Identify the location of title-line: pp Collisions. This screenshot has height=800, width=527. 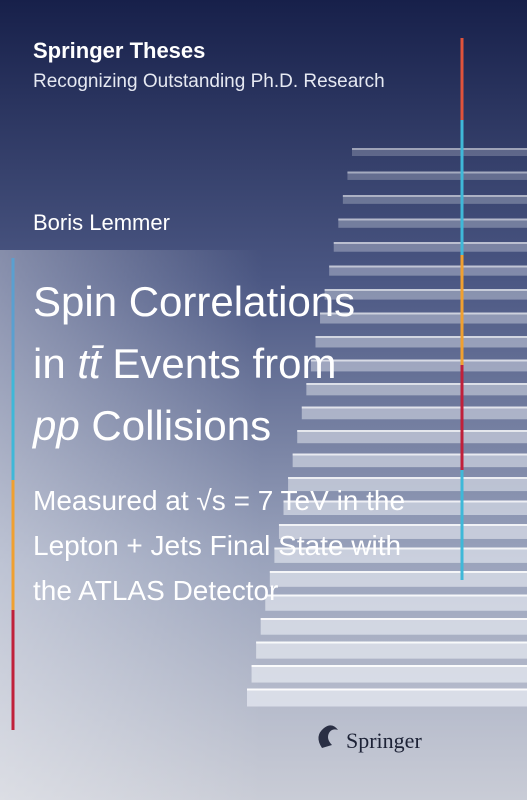
(151, 425).